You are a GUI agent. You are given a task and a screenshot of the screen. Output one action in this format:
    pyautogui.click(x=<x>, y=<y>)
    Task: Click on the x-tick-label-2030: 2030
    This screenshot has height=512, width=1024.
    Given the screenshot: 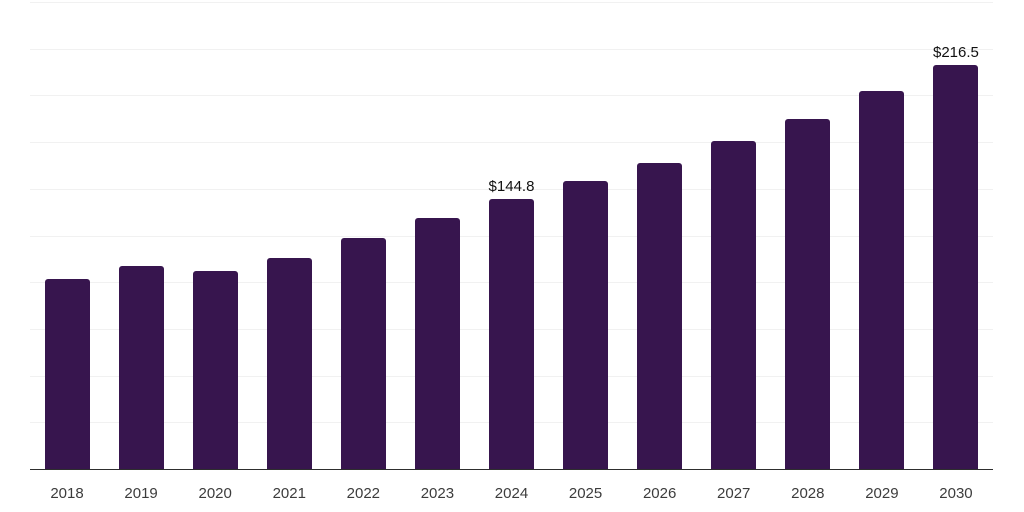 What is the action you would take?
    pyautogui.click(x=956, y=493)
    